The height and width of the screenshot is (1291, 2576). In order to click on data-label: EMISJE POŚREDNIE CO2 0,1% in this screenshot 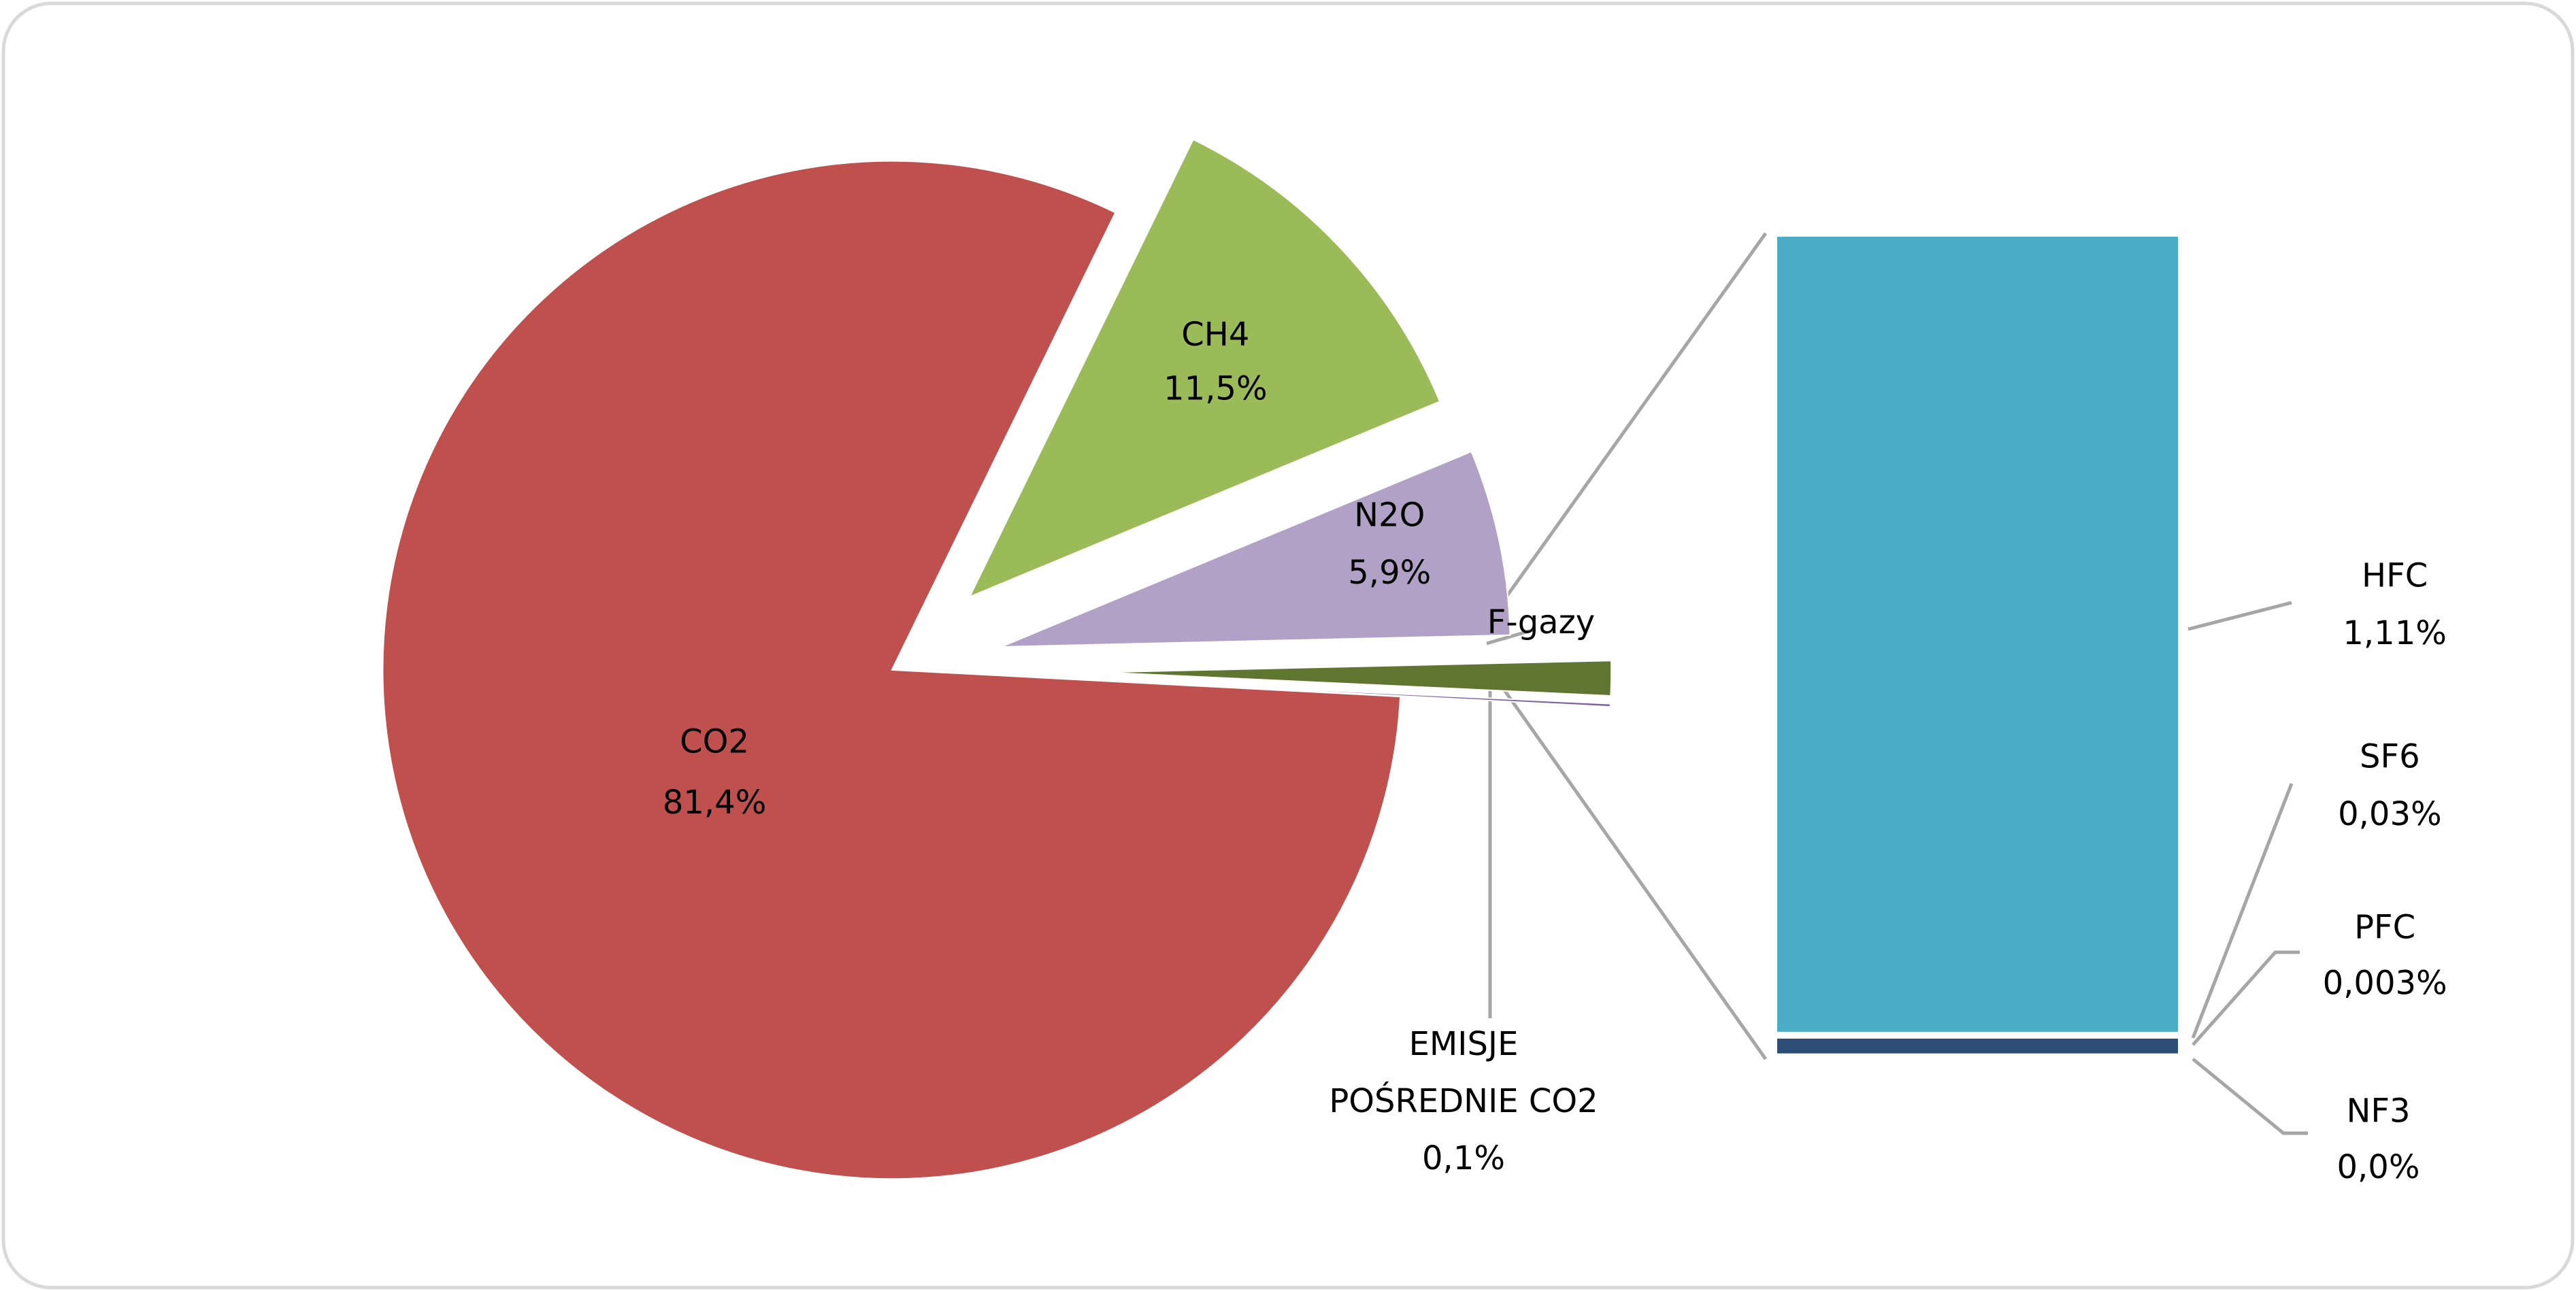, I will do `click(1464, 1102)`.